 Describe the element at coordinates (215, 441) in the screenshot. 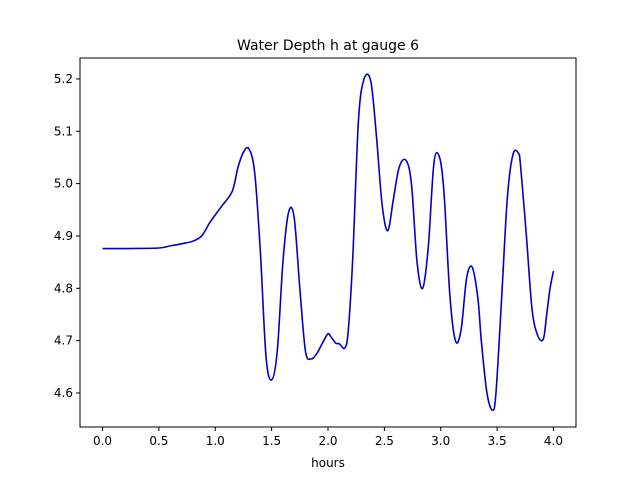

I see `x-tick-label: 1.0` at that location.